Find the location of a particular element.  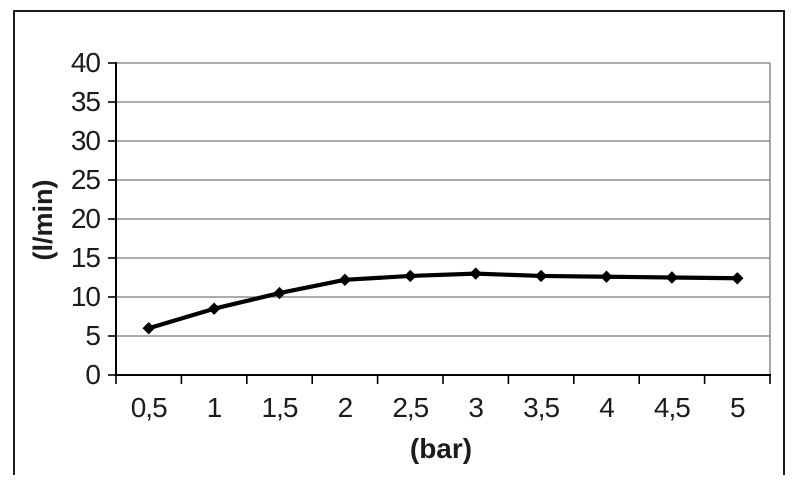

y-tick-label: 20 is located at coordinates (85, 218).